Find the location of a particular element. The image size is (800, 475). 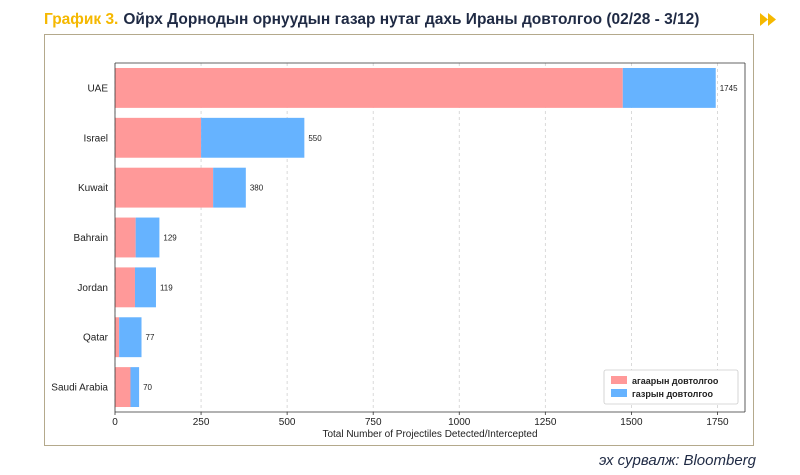

x-tick-label: 750 is located at coordinates (373, 422).